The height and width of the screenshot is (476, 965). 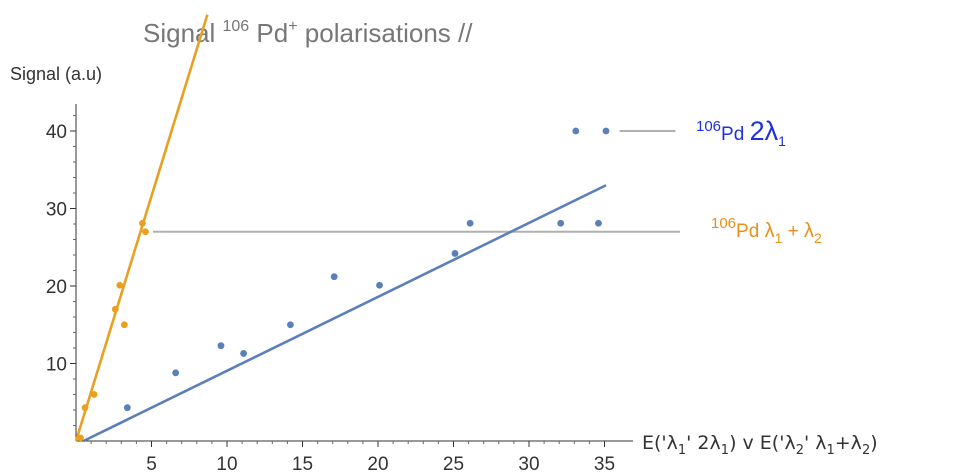 What do you see at coordinates (766, 230) in the screenshot?
I see `annotation-orange: 106Pd λ1 + λ2` at bounding box center [766, 230].